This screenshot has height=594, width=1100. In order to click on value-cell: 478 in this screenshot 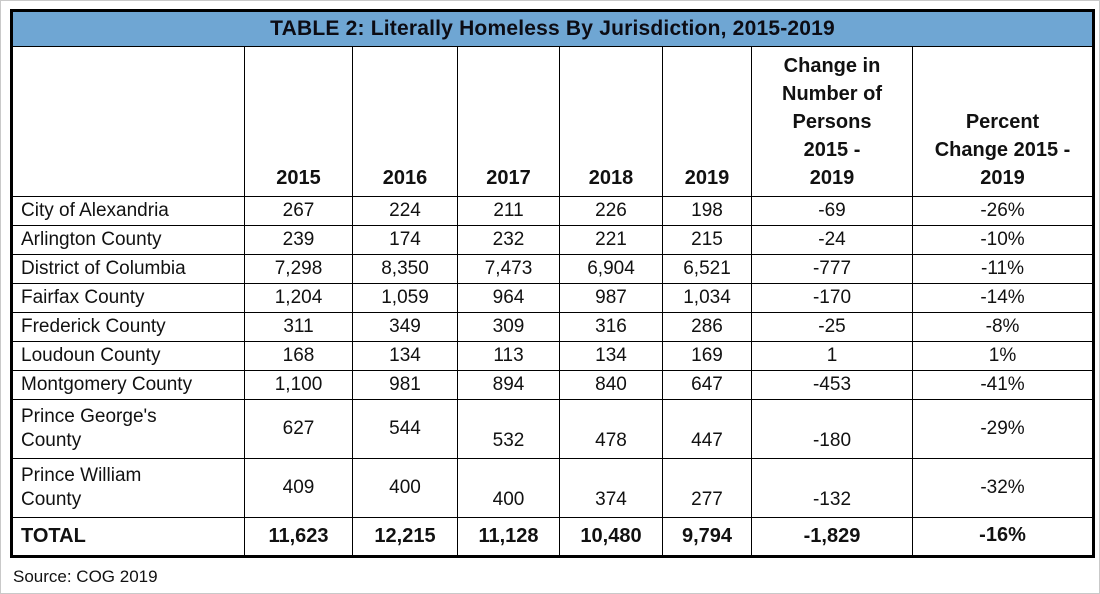, I will do `click(611, 429)`.